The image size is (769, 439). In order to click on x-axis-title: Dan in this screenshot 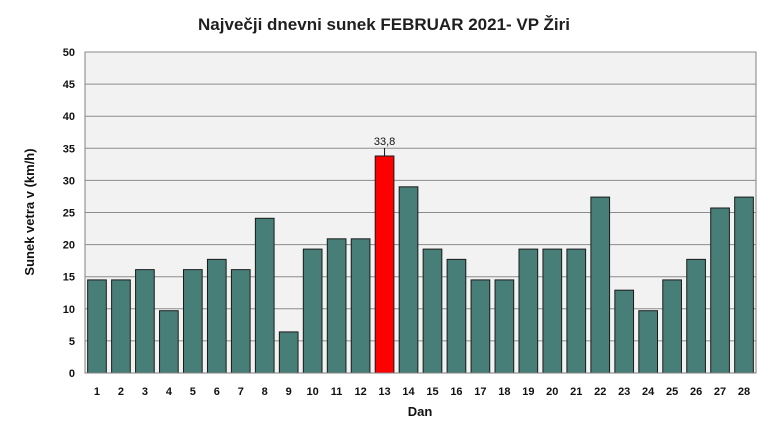, I will do `click(420, 411)`.